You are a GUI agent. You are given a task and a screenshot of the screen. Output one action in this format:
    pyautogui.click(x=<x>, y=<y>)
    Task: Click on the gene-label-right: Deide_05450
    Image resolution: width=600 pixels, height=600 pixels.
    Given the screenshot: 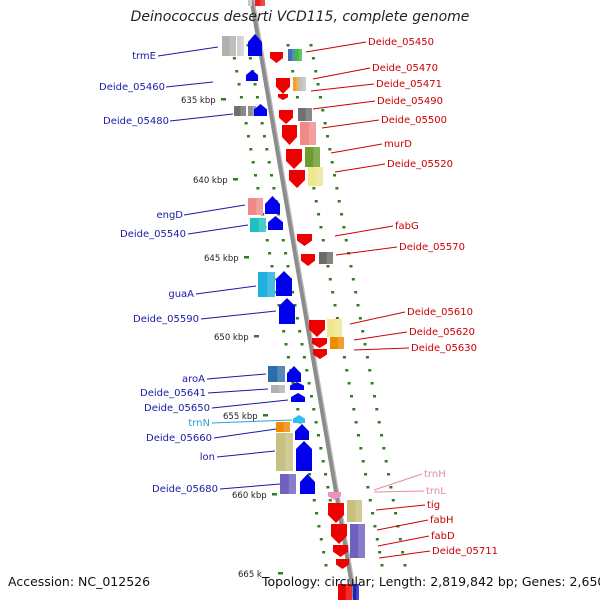 What is the action you would take?
    pyautogui.click(x=401, y=42)
    